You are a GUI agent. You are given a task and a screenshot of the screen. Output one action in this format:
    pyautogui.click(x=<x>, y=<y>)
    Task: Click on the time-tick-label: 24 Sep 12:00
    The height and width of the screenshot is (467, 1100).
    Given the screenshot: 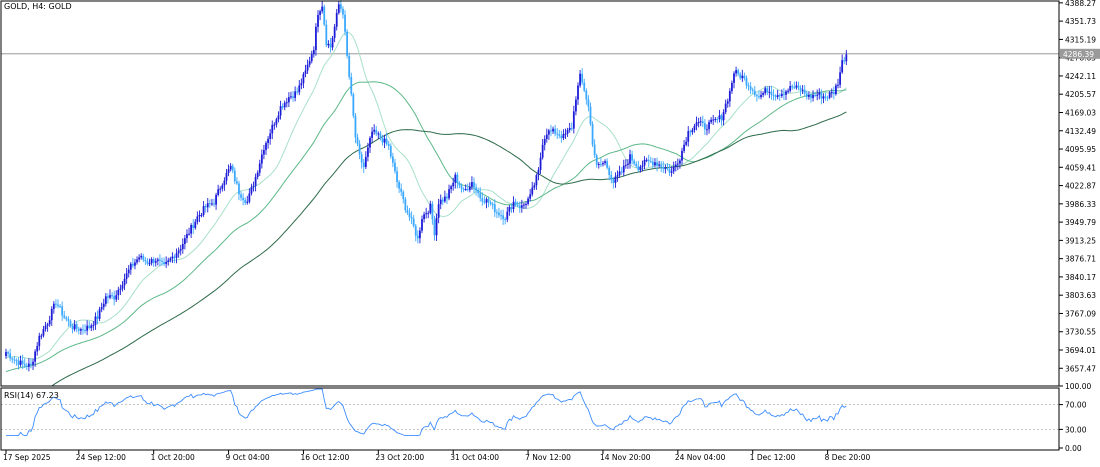 What is the action you would take?
    pyautogui.click(x=101, y=457)
    